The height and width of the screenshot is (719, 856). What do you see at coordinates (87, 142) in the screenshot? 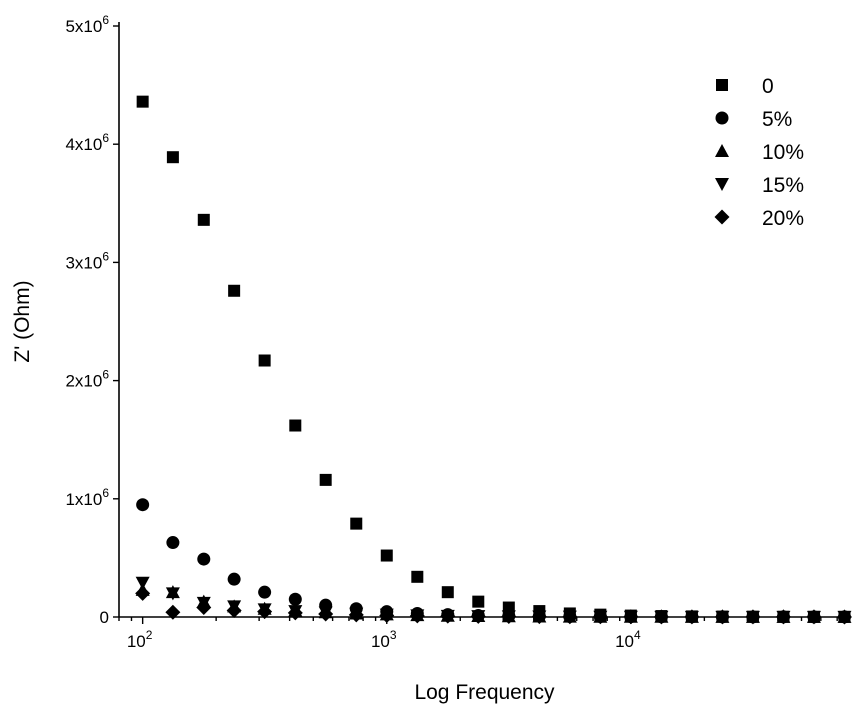
I see `y-tick-label: 4x10⁶` at bounding box center [87, 142].